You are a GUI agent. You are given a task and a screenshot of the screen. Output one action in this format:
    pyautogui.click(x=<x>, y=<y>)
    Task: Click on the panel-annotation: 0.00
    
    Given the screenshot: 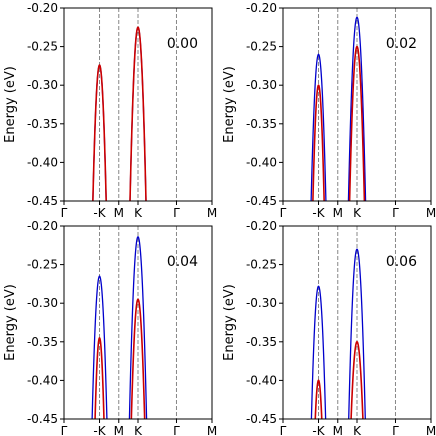 What is the action you would take?
    pyautogui.click(x=182, y=44)
    